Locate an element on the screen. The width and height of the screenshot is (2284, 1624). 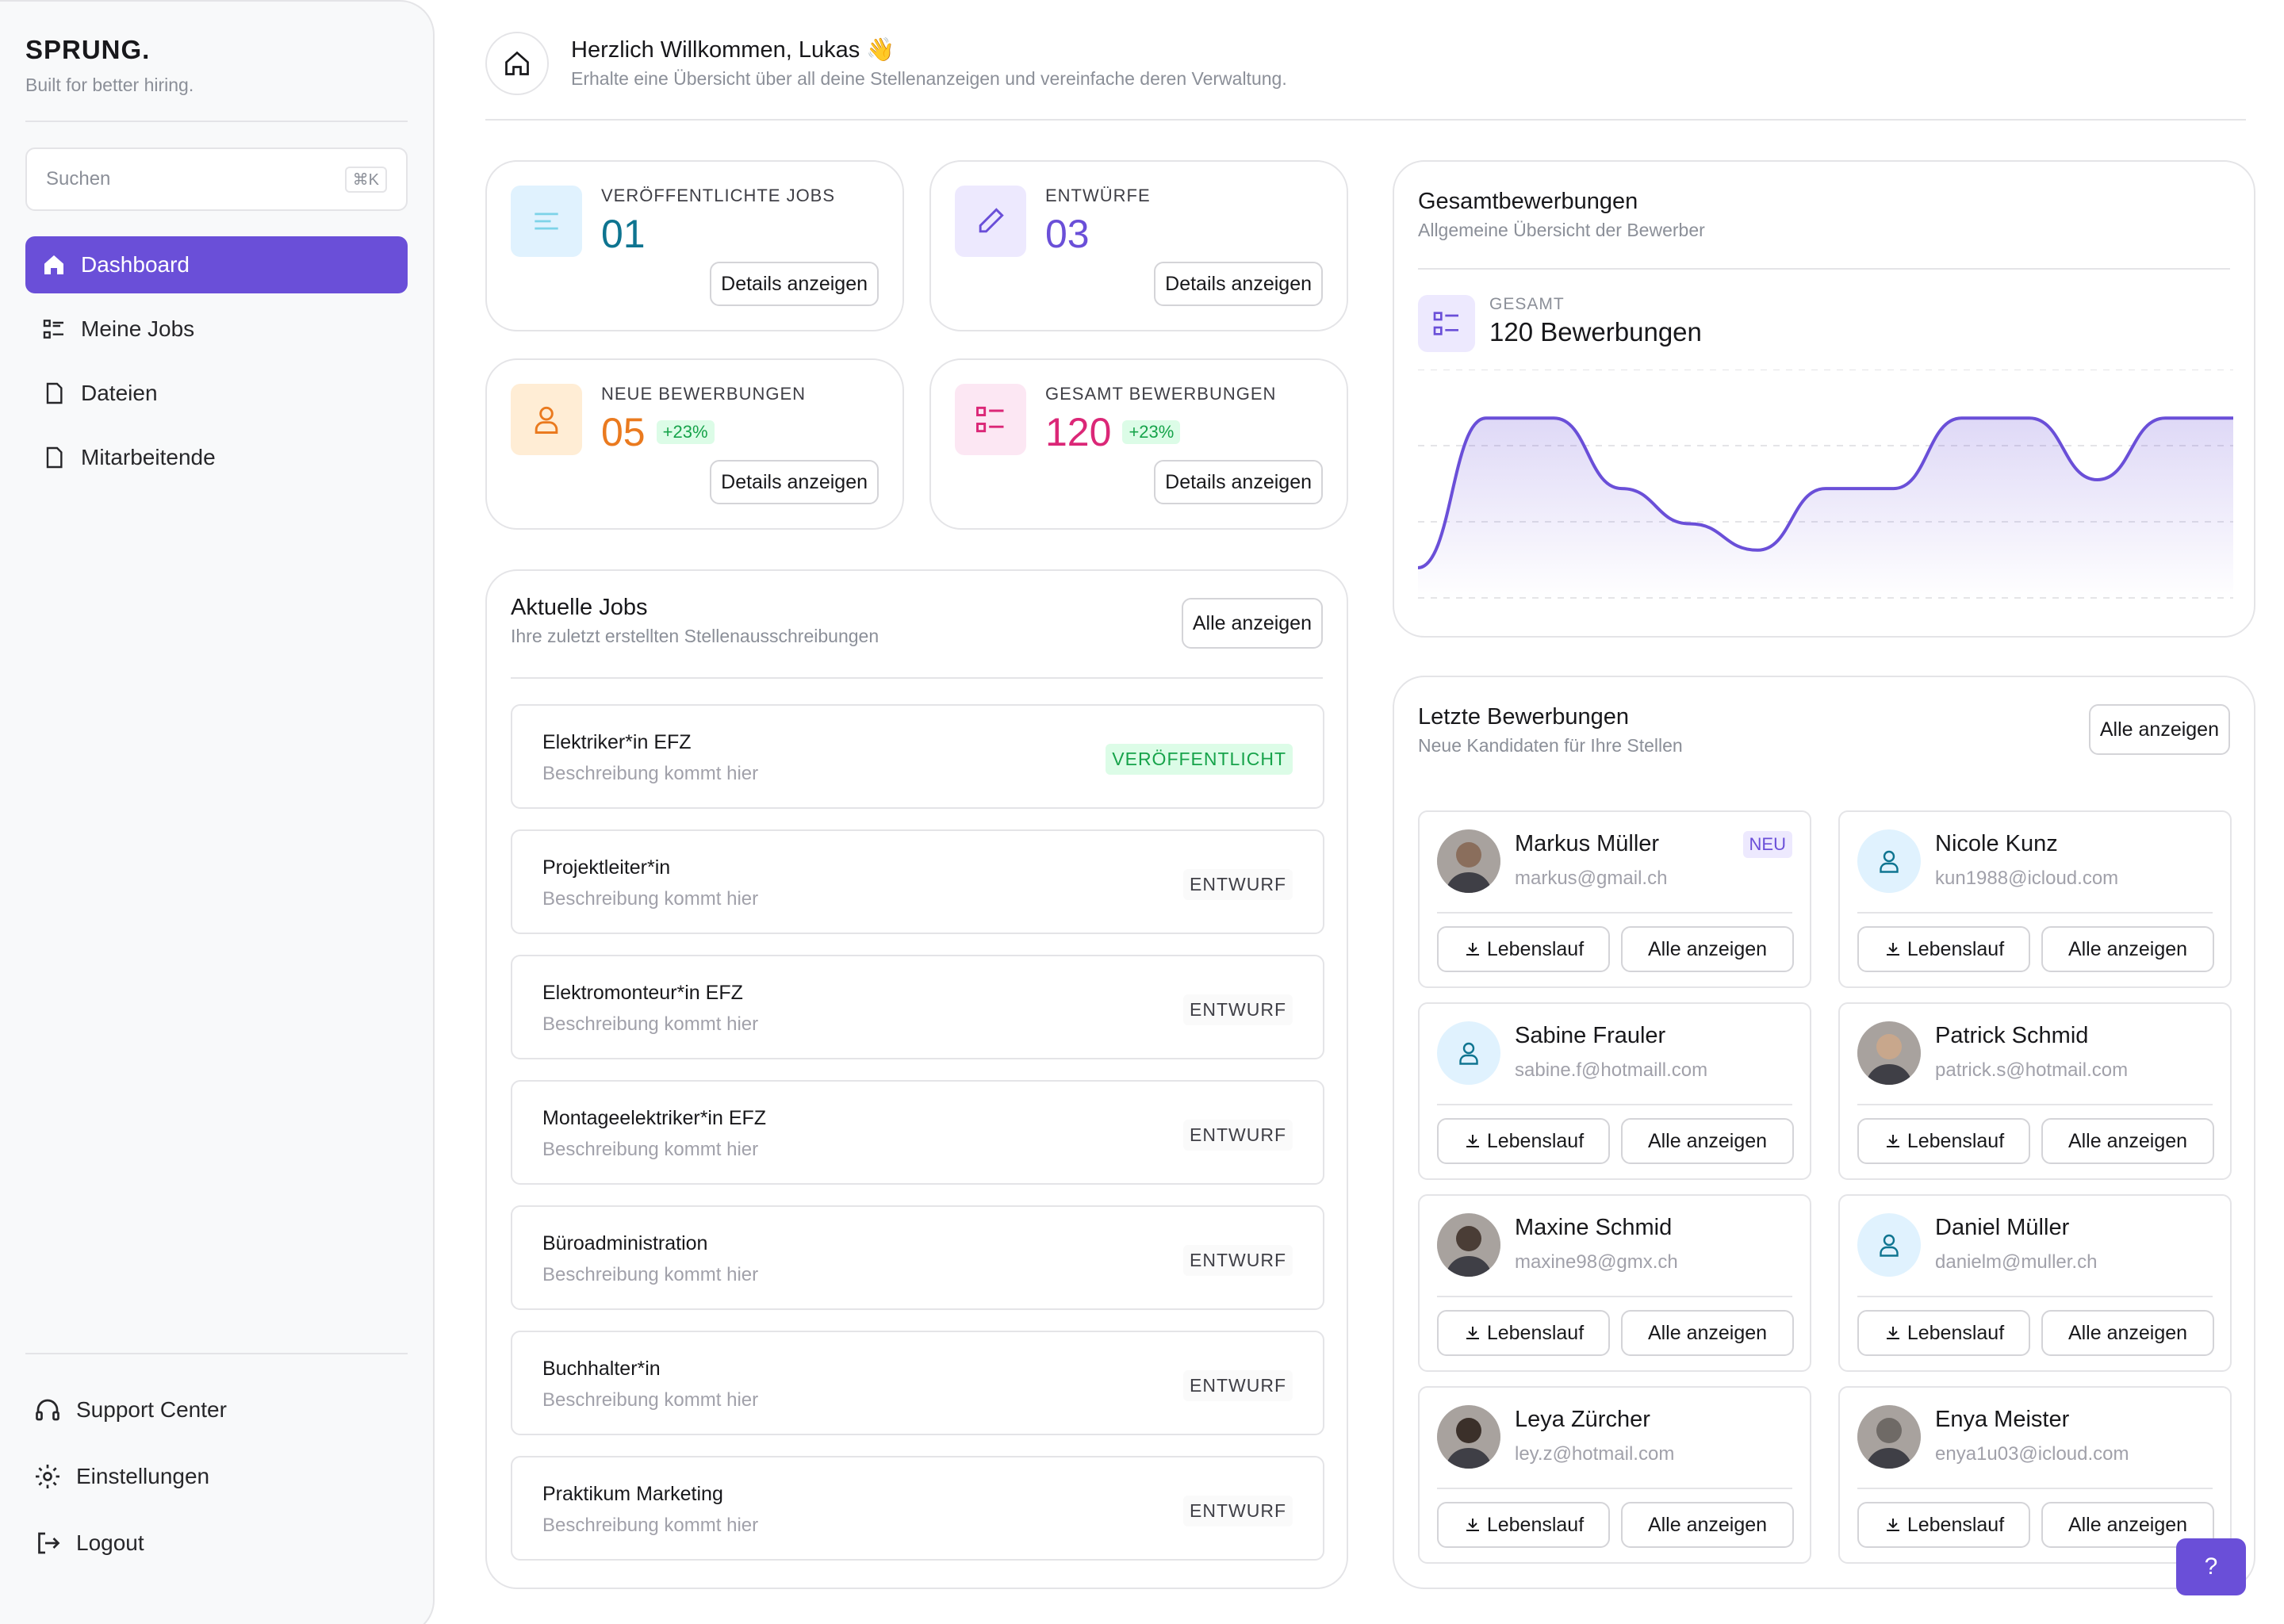
job-title: Projektleiter*in is located at coordinates (606, 867).